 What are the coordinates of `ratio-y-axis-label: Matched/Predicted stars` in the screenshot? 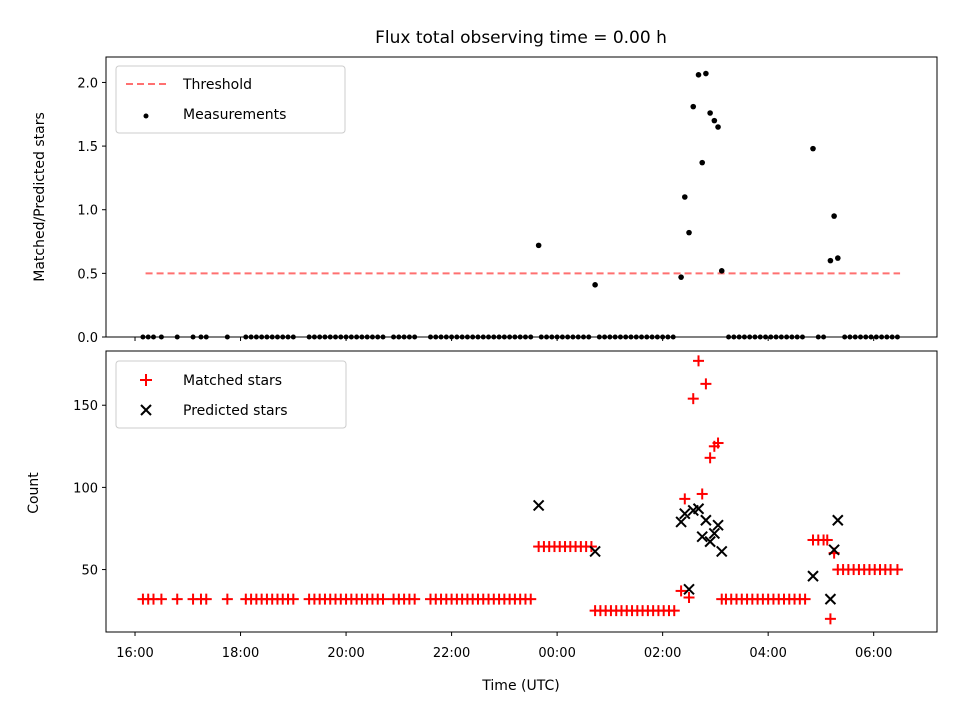 It's located at (40, 197).